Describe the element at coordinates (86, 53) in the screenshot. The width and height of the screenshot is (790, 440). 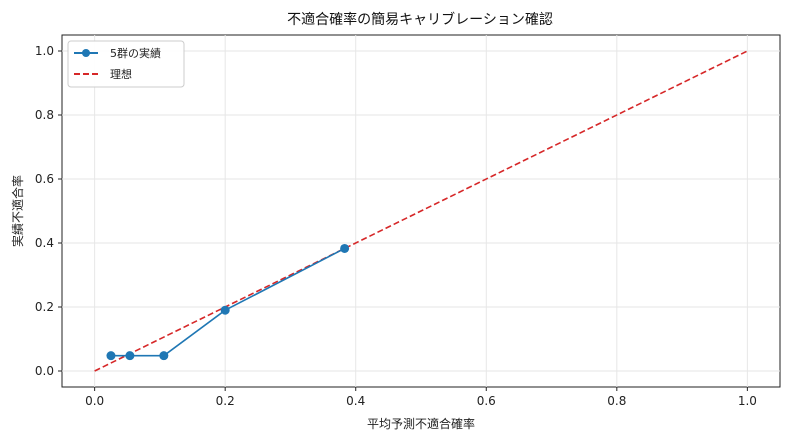
I see `legend-marker-observed` at that location.